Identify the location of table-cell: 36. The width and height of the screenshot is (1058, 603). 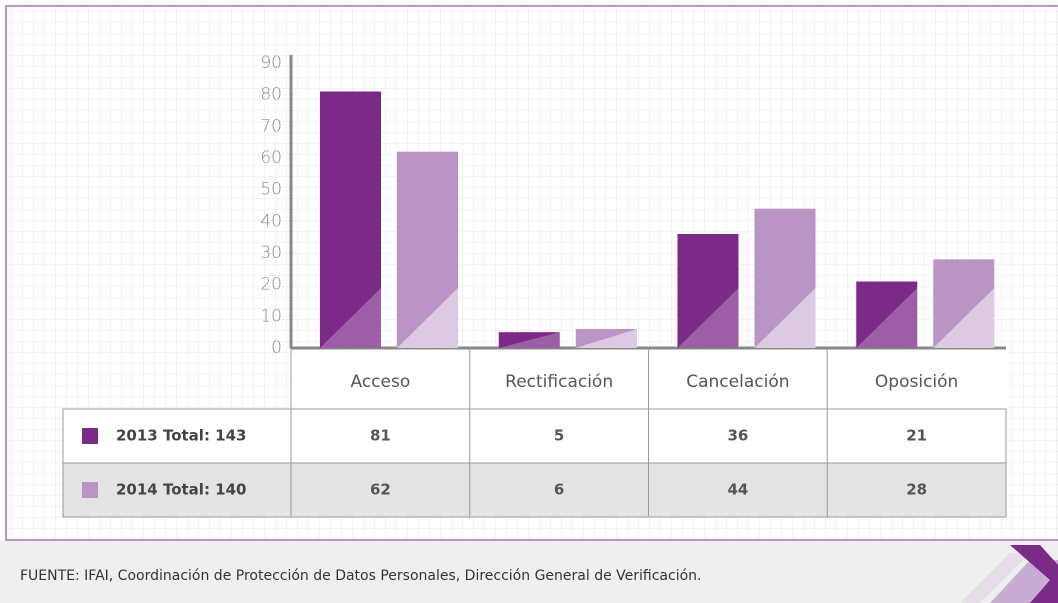
(737, 436).